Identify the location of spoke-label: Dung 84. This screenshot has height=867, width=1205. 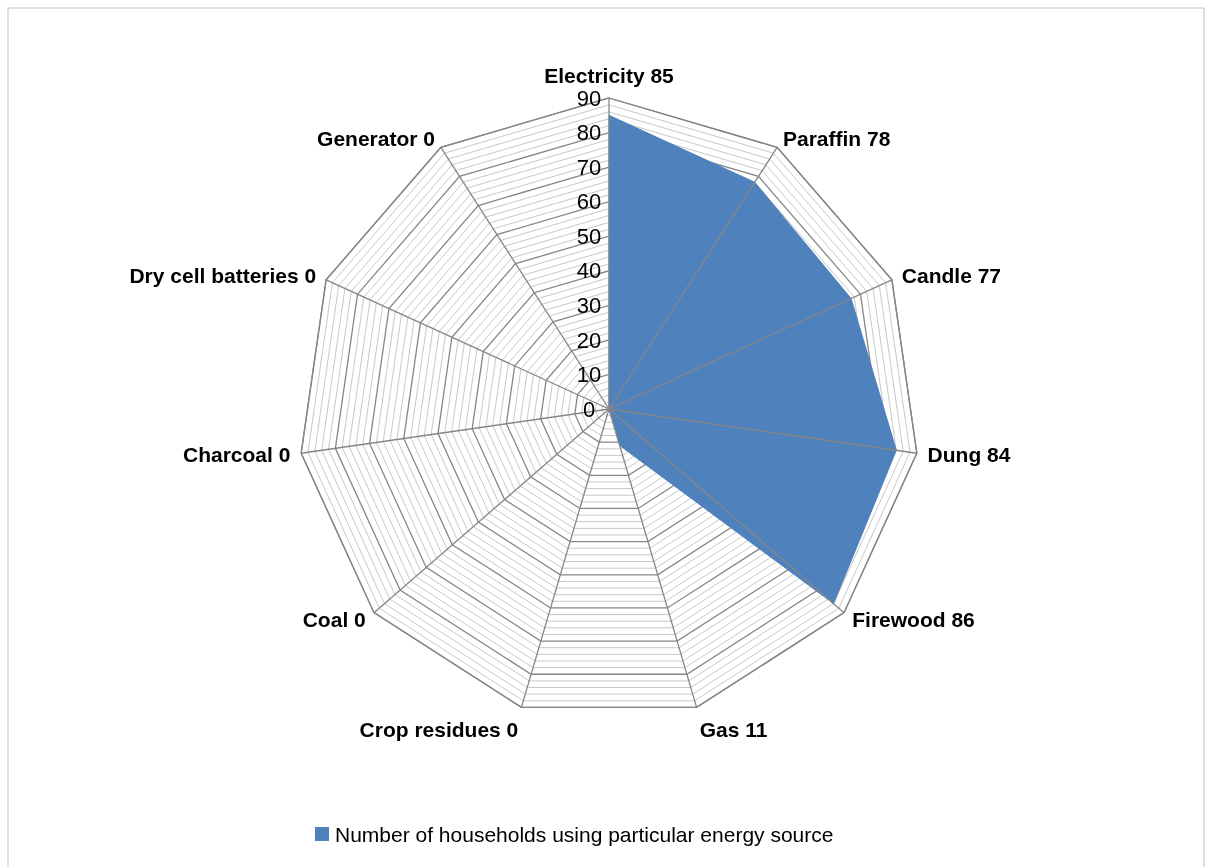
(969, 455).